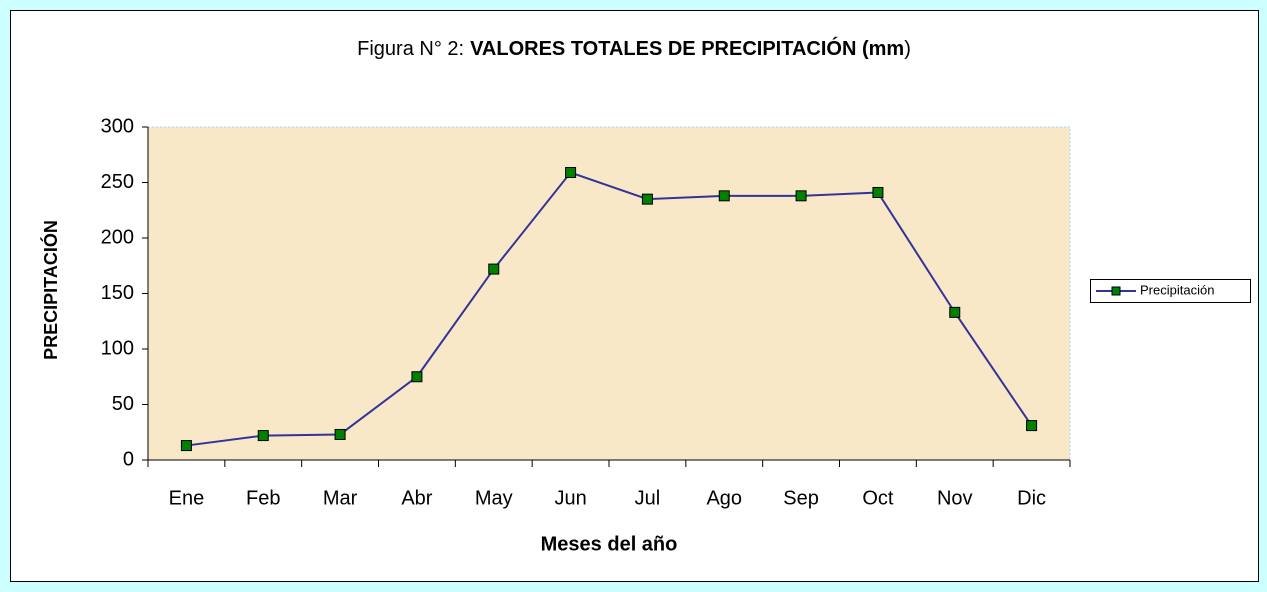 The width and height of the screenshot is (1267, 592). What do you see at coordinates (570, 498) in the screenshot?
I see `x-tick-label: Jun` at bounding box center [570, 498].